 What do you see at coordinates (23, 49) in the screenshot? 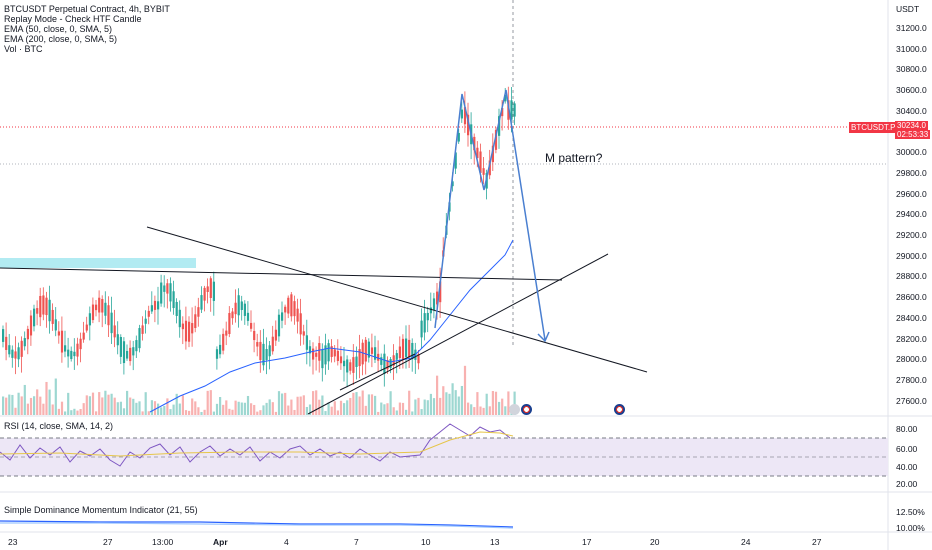
I see `legend-volume: Vol · BTC` at bounding box center [23, 49].